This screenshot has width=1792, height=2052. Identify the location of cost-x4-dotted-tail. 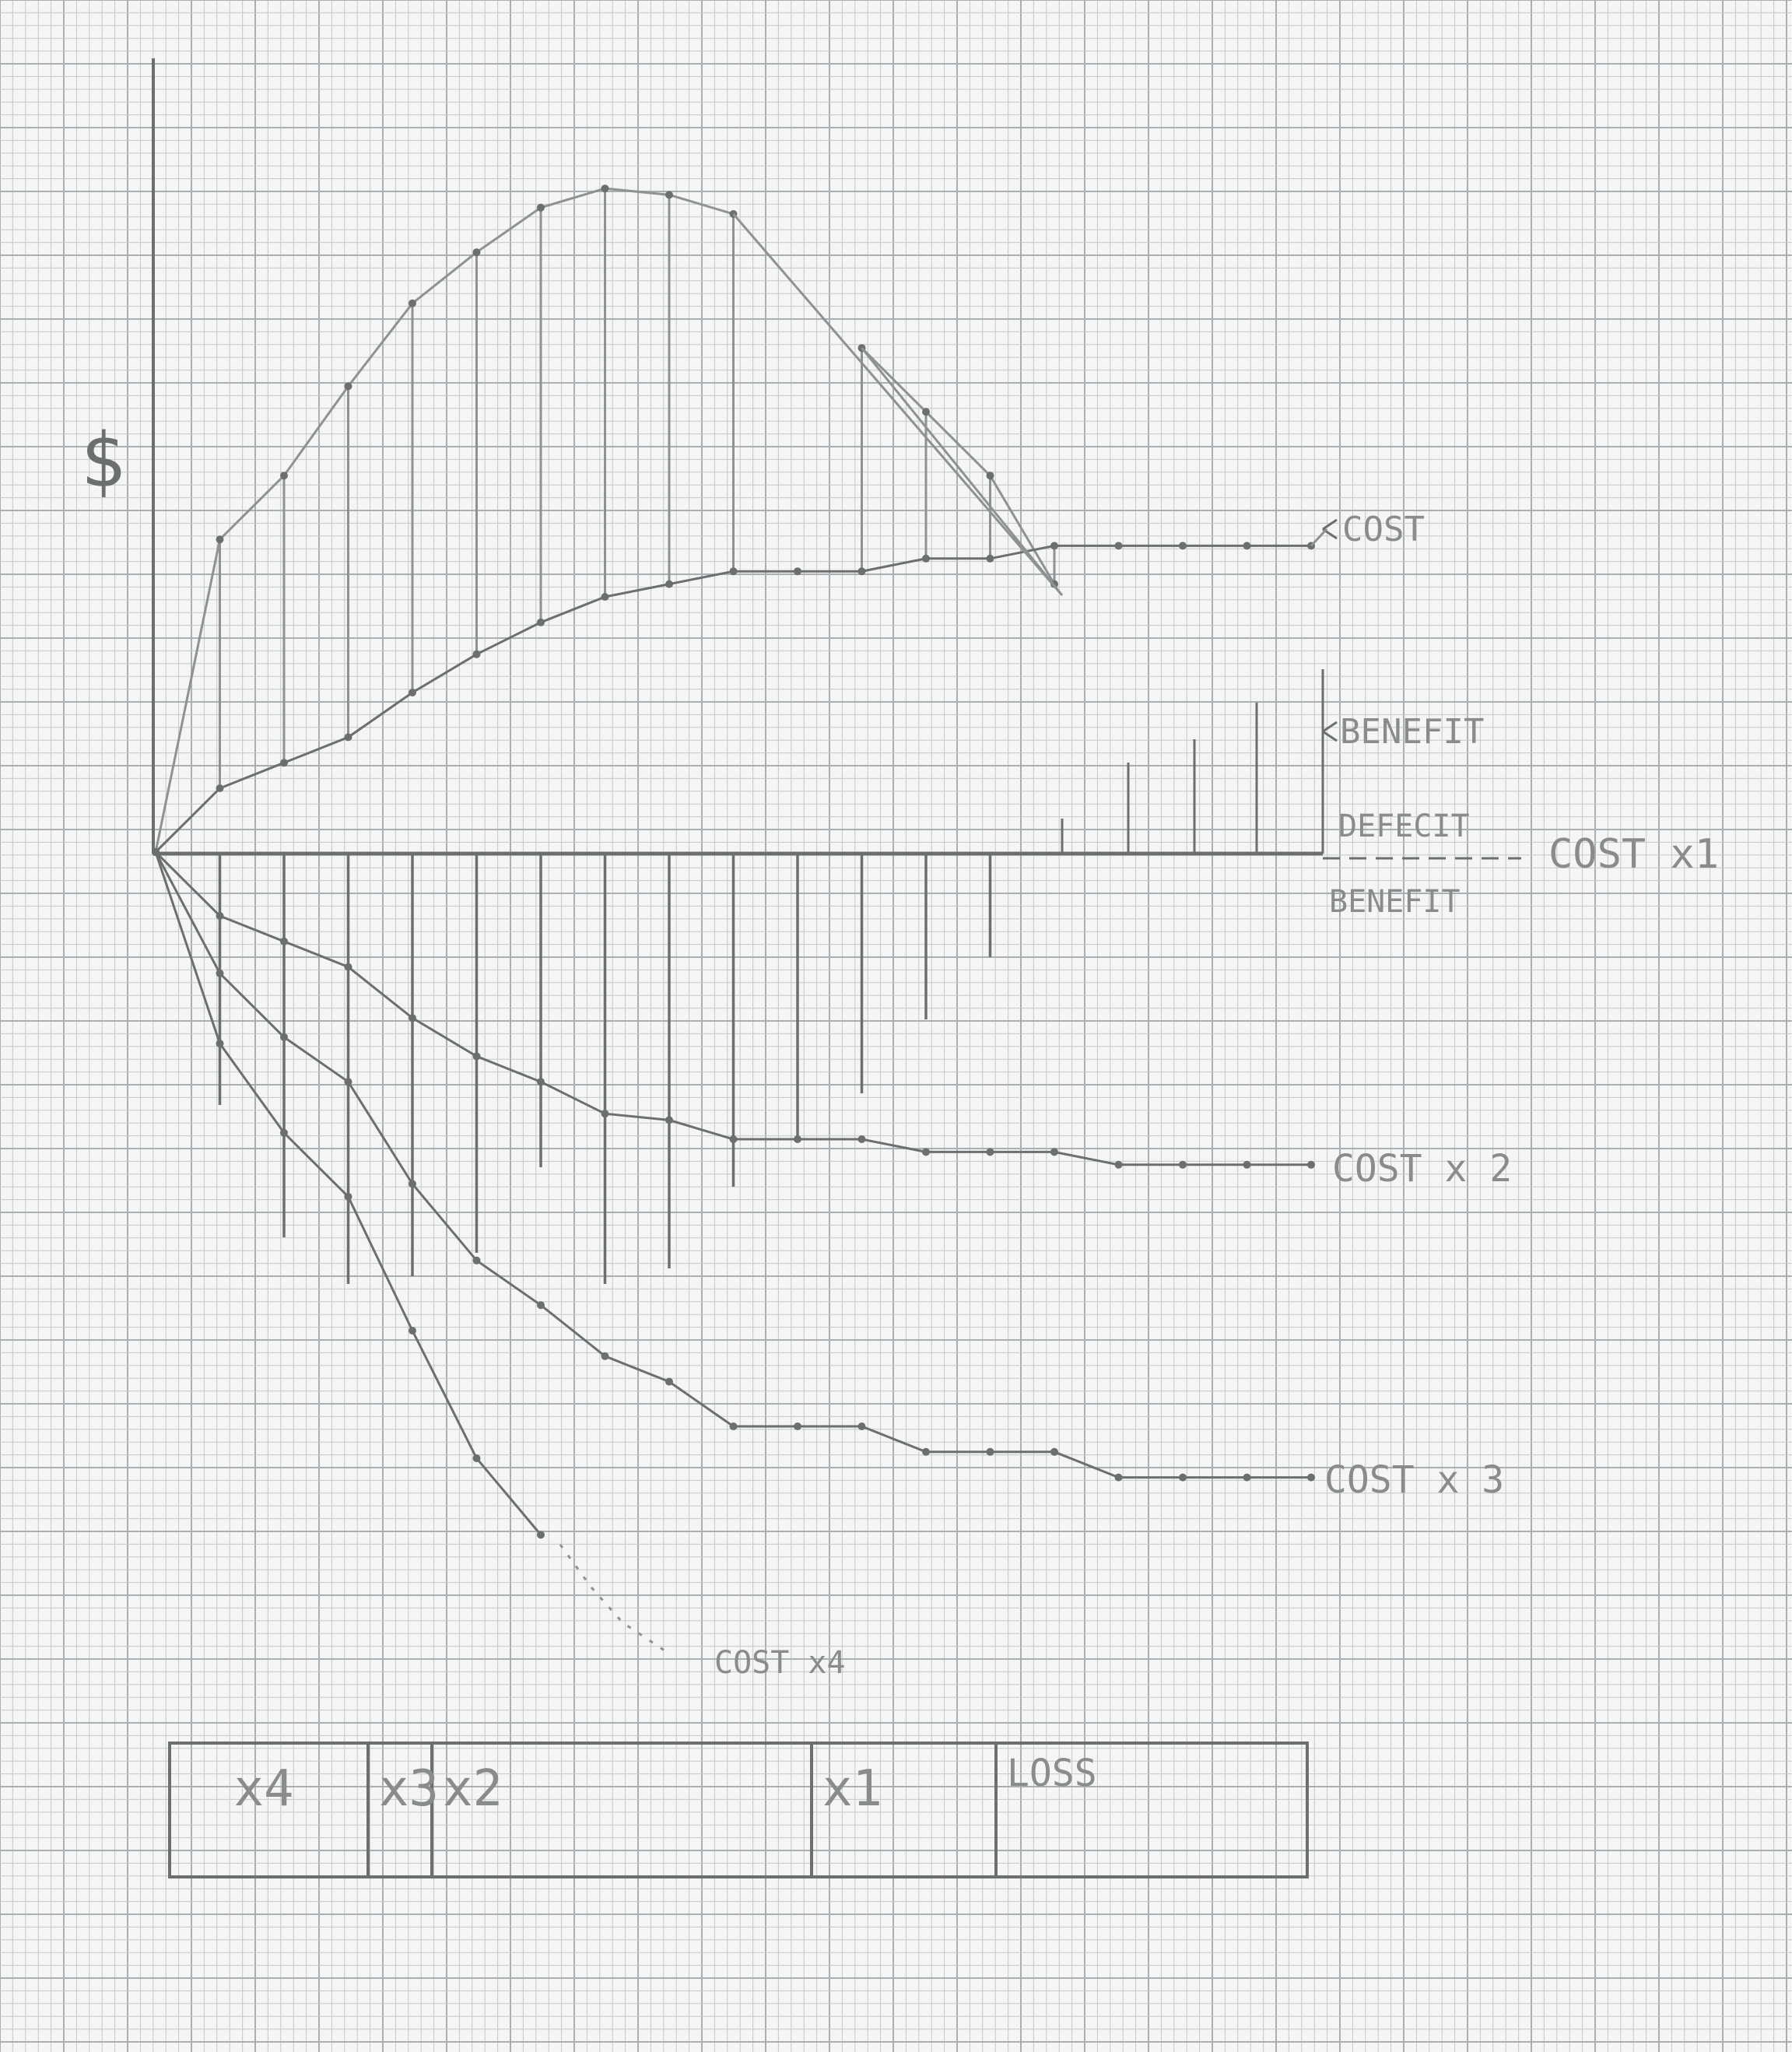
(614, 1599).